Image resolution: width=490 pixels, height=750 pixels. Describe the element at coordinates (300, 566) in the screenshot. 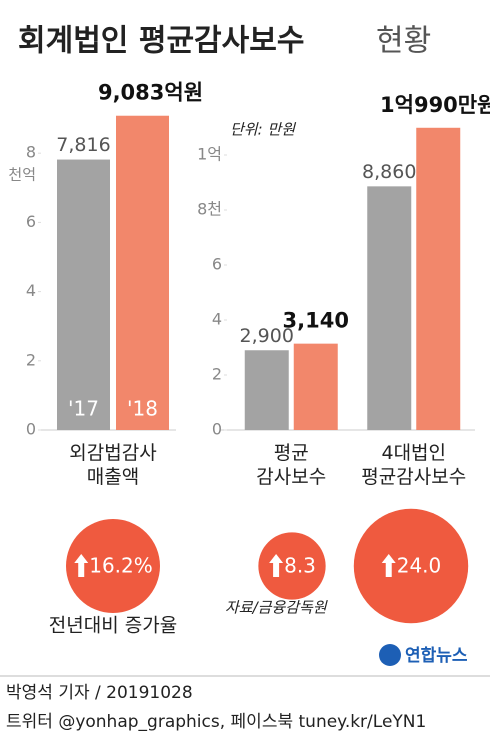

I see `growth-label: 8.3` at that location.